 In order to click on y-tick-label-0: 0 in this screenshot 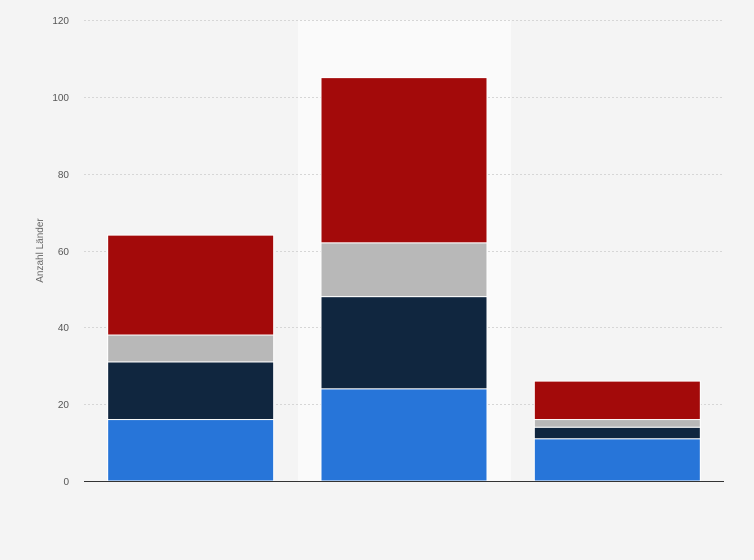, I will do `click(66, 482)`.